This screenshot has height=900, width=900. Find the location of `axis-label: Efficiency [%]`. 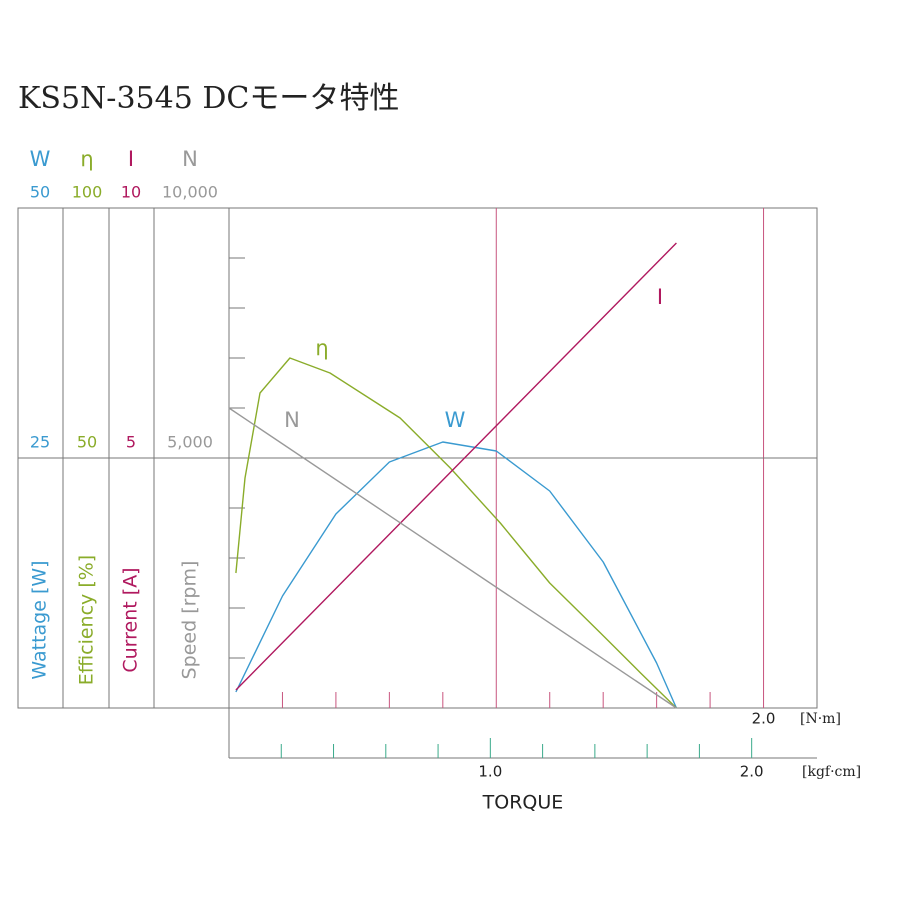

axis-label: Efficiency [%] is located at coordinates (87, 620).